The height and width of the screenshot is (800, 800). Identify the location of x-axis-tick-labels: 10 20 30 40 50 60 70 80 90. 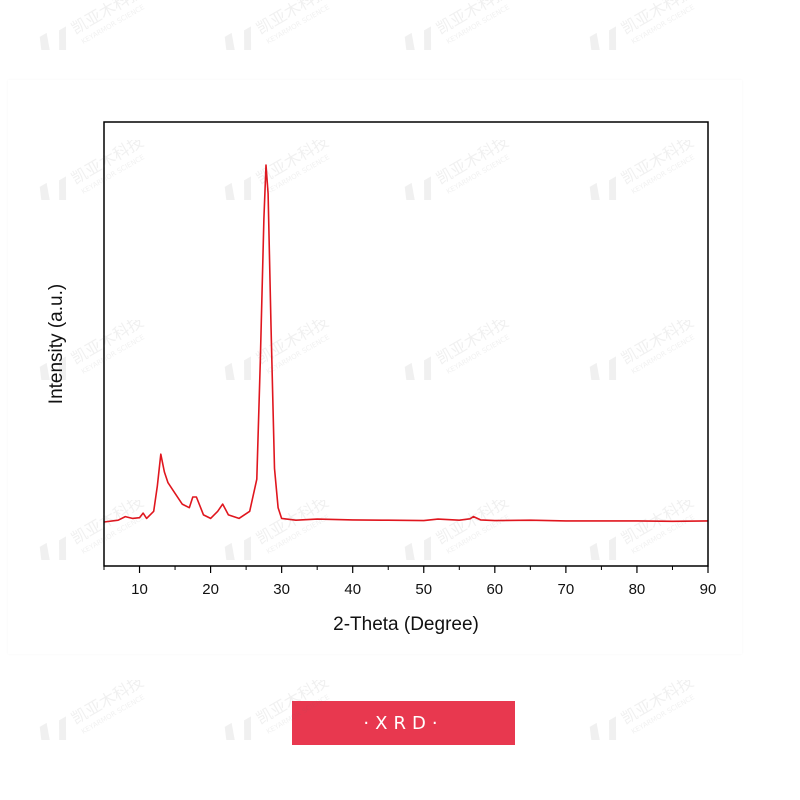
(423, 589).